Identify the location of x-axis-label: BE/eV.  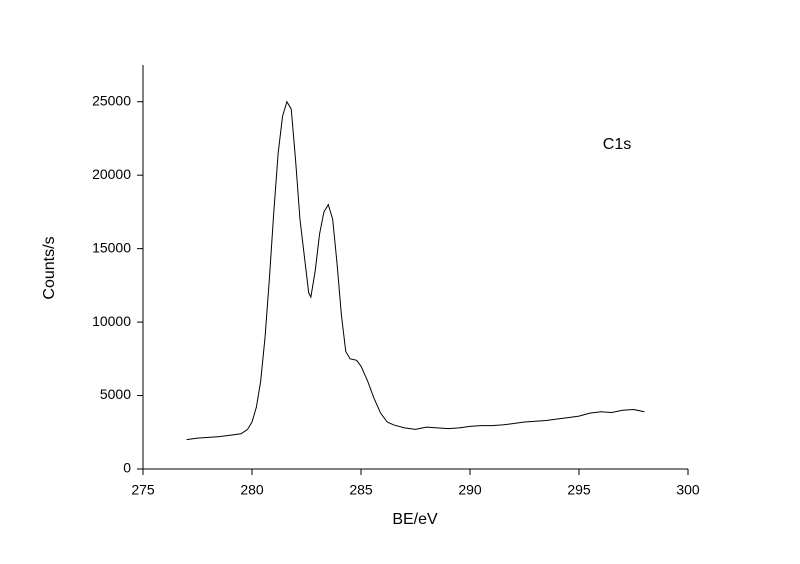
(415, 519).